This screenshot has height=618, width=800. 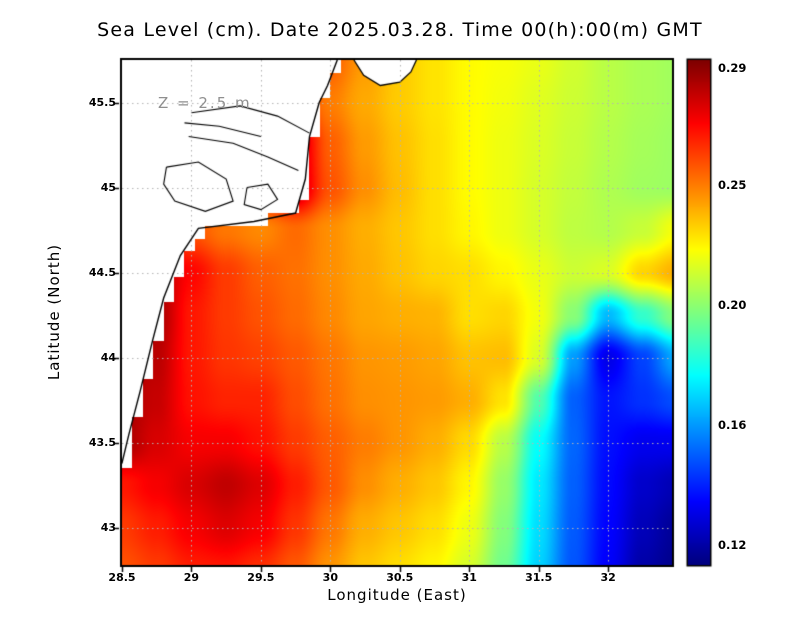 I want to click on y-tick-label: 43, so click(x=108, y=528).